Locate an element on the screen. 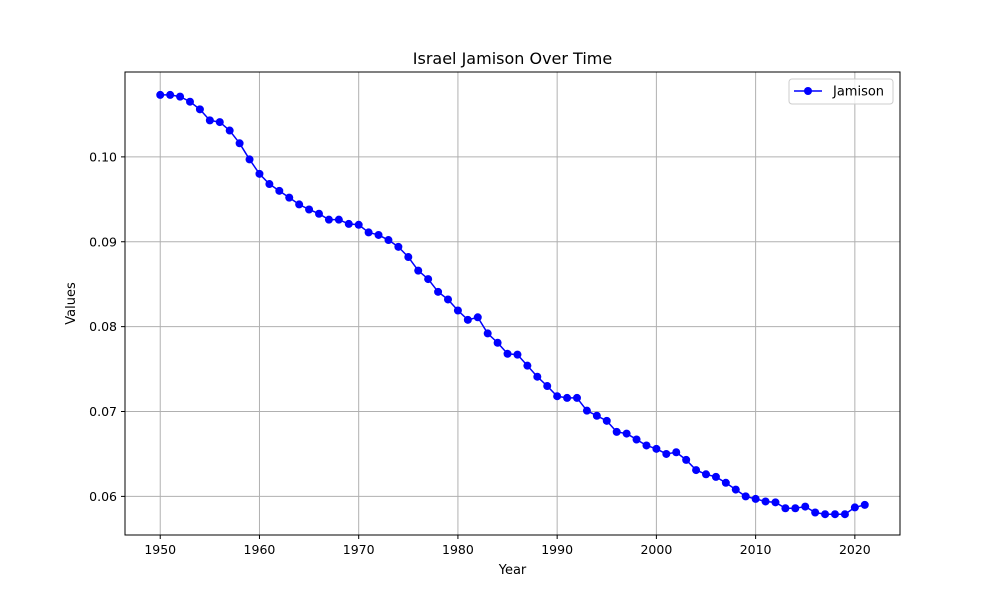 This screenshot has width=1000, height=600. legend-box is located at coordinates (841, 91).